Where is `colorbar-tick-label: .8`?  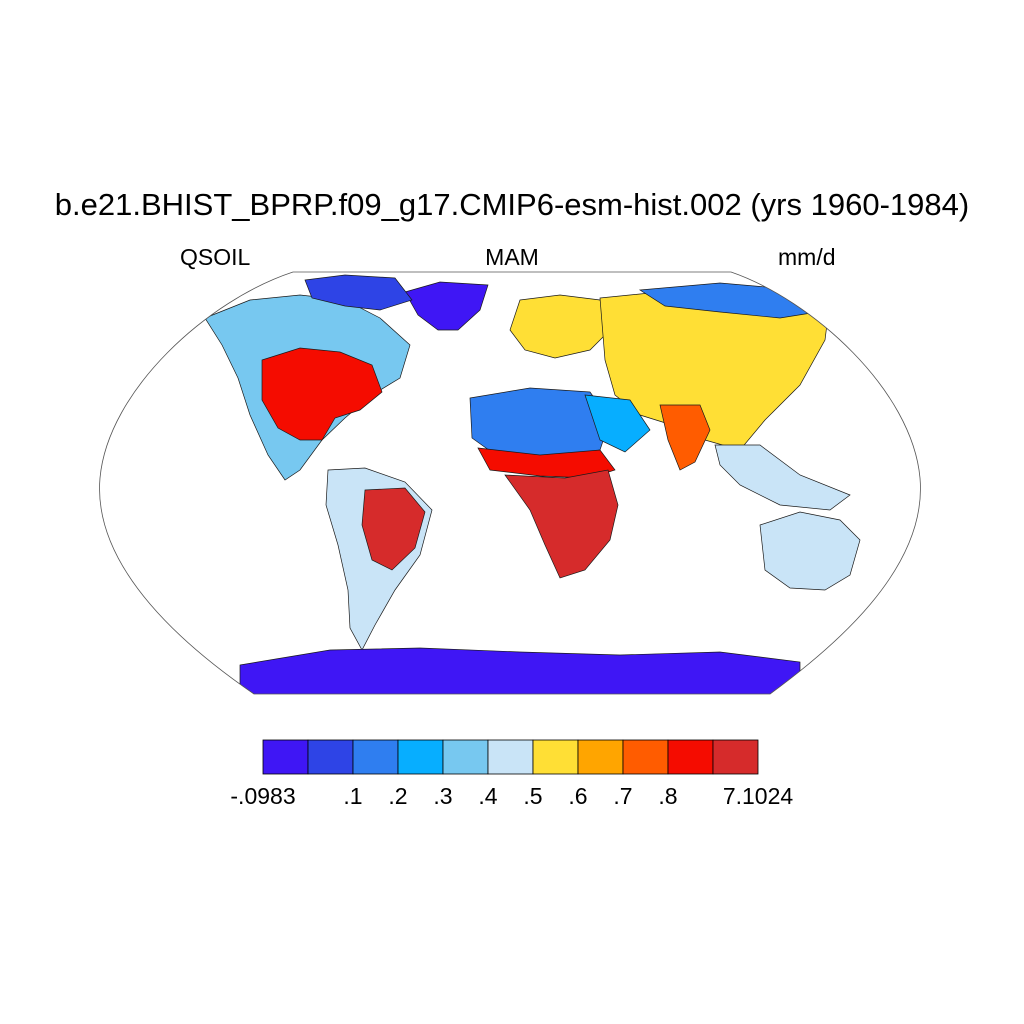
colorbar-tick-label: .8 is located at coordinates (667, 796).